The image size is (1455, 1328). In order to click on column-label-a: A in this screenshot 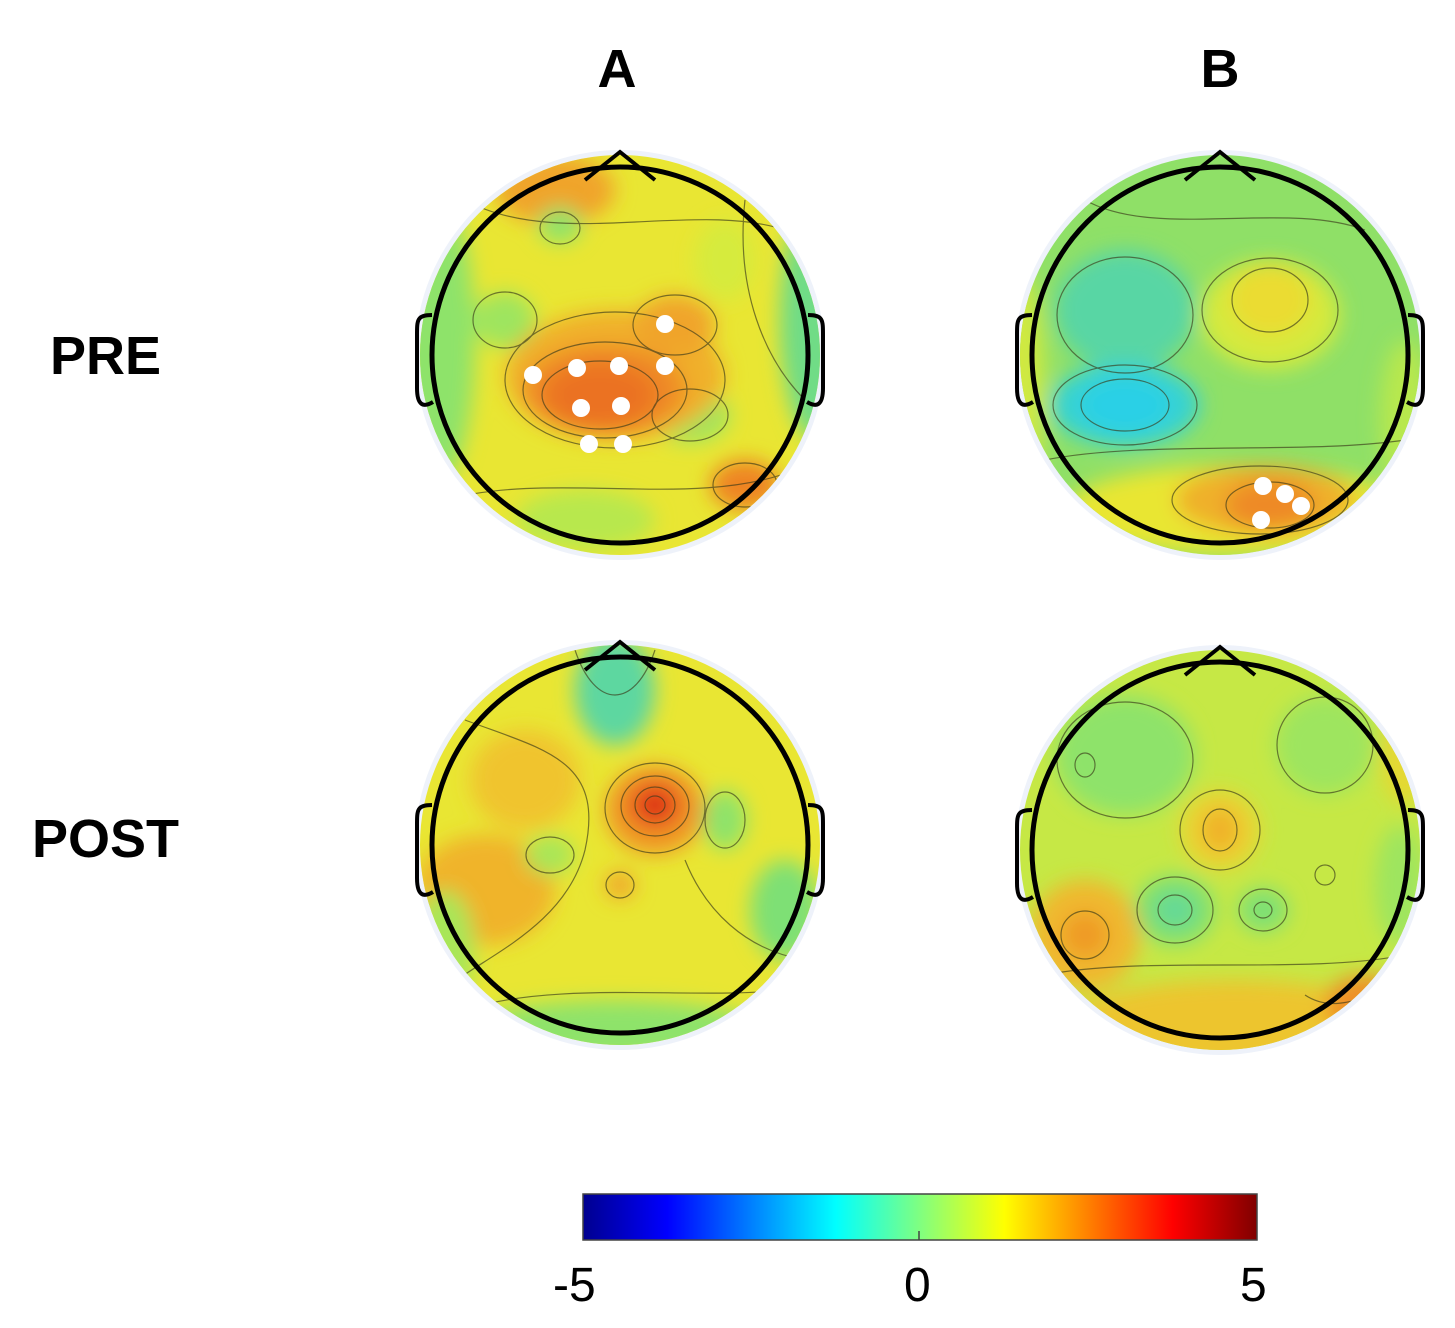, I will do `click(617, 69)`.